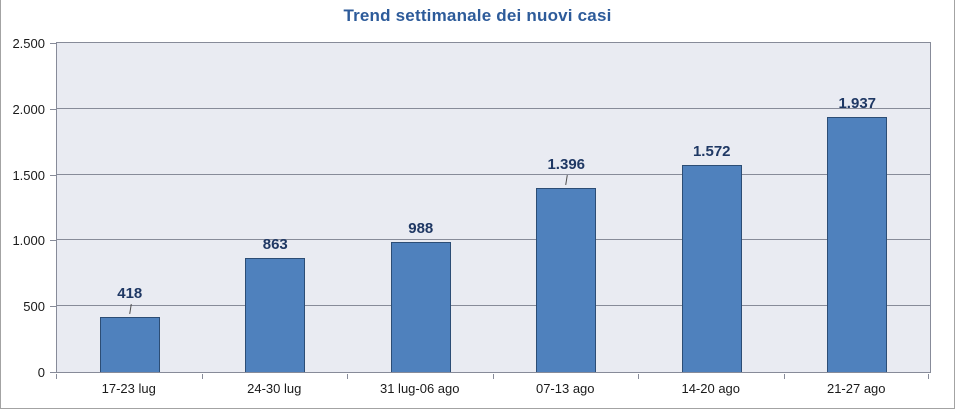 The image size is (955, 409). What do you see at coordinates (41, 372) in the screenshot?
I see `y-axis-tick-label: 0` at bounding box center [41, 372].